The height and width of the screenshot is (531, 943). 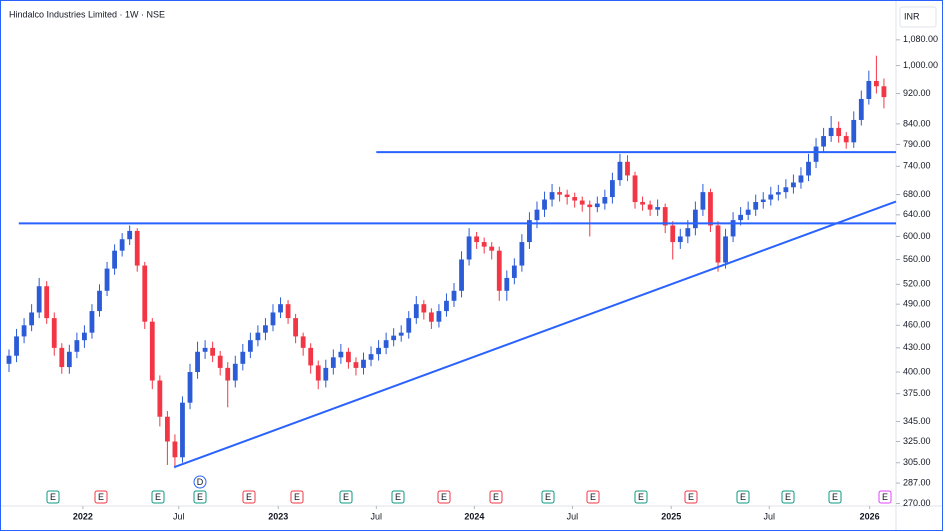 I want to click on dividend-badge, so click(x=200, y=482).